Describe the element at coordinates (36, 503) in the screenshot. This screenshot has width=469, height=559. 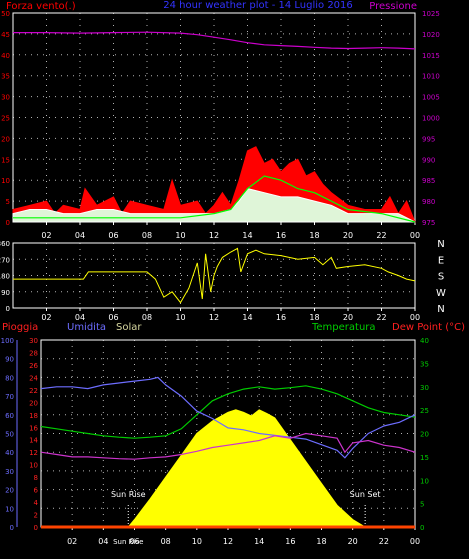
I see `y-tick-label: 4` at that location.